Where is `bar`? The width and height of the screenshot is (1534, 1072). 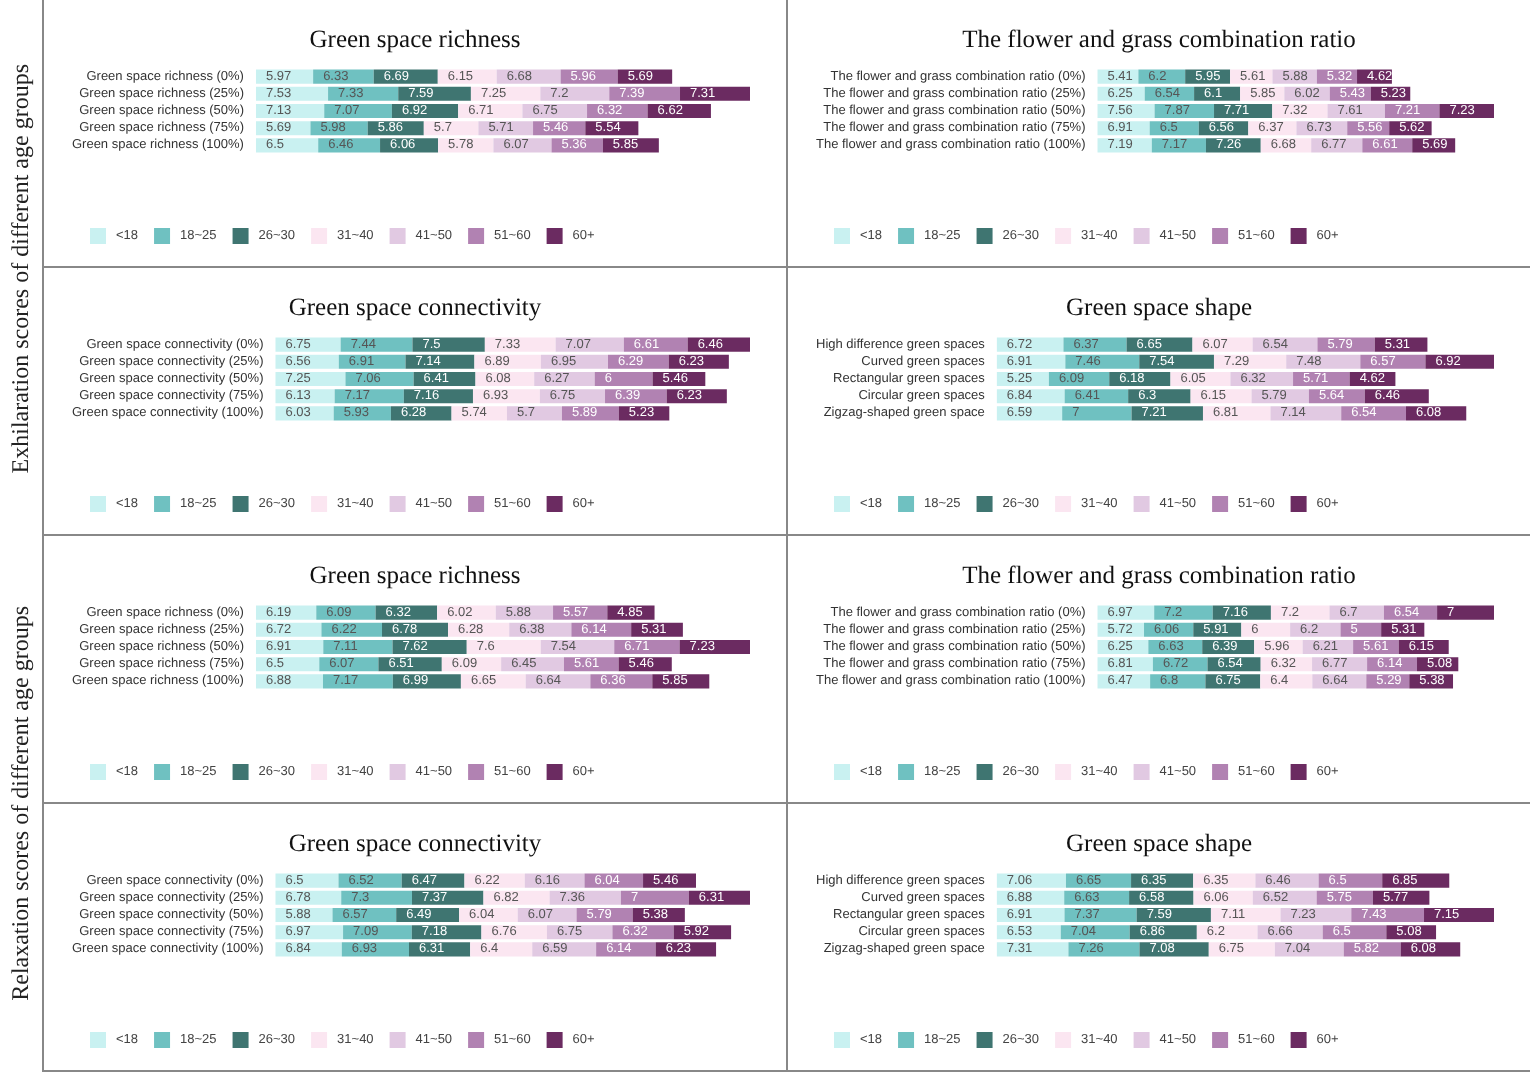 bar is located at coordinates (1465, 612).